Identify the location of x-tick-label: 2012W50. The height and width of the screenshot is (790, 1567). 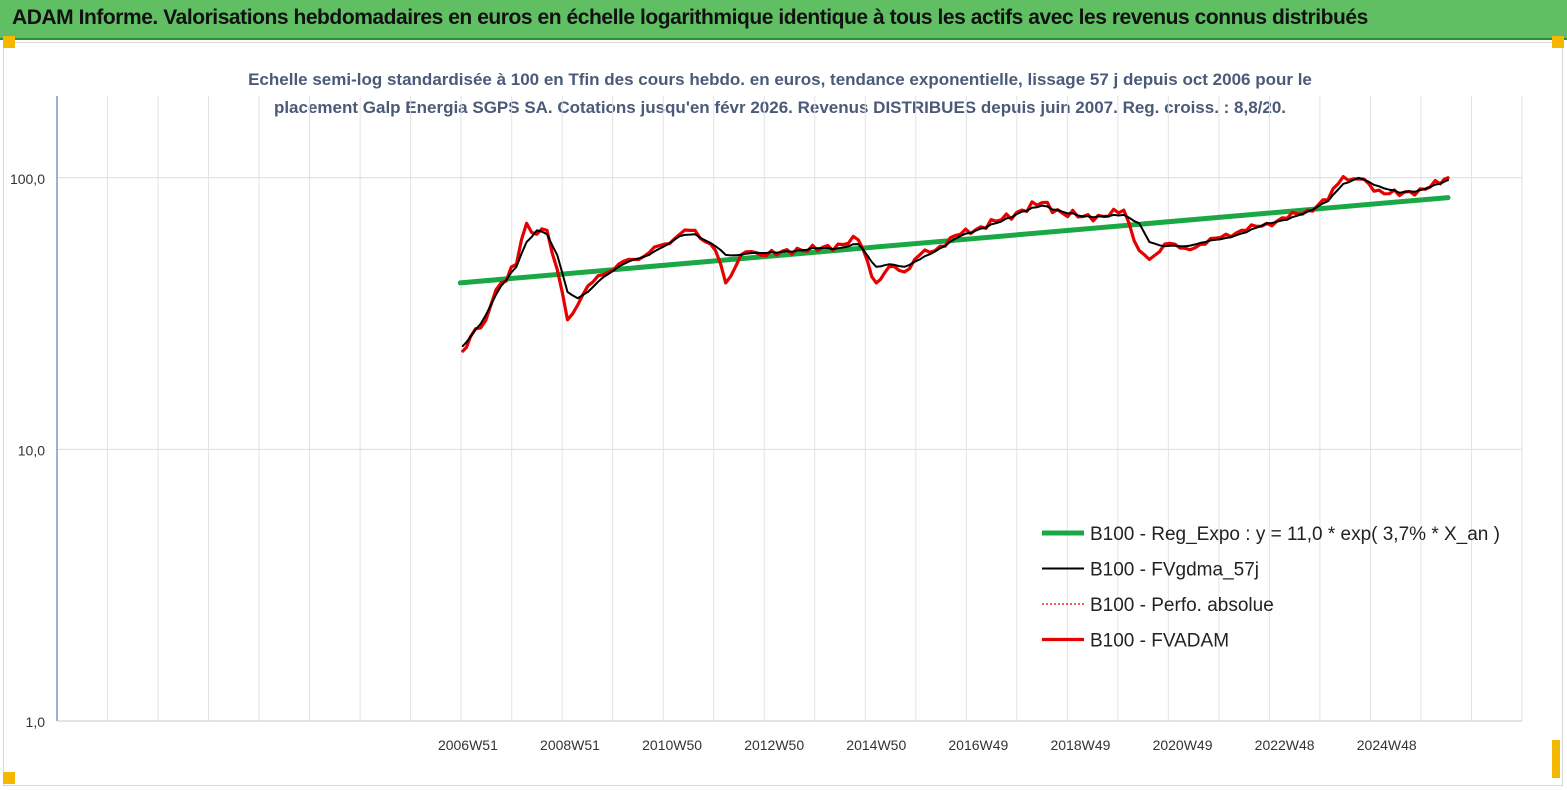
(774, 745).